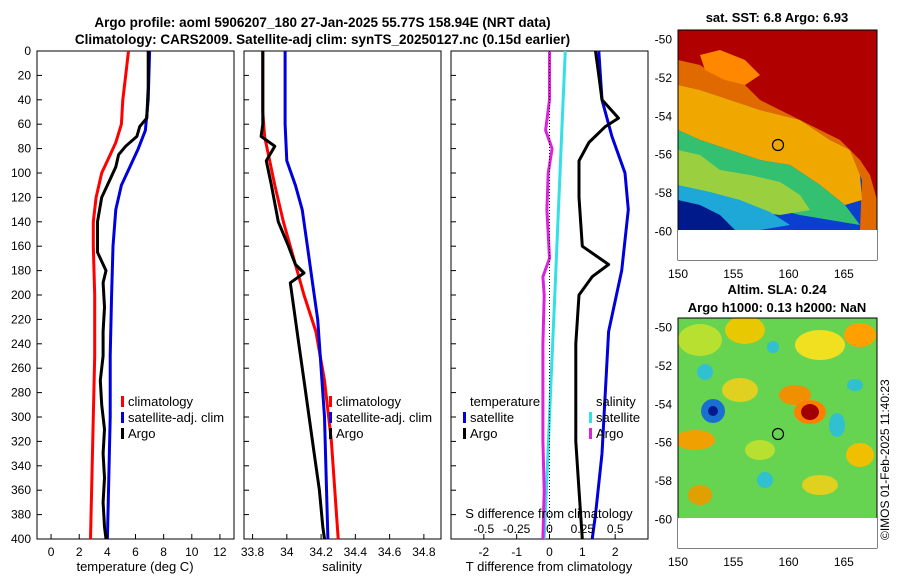 Image resolution: width=900 pixels, height=580 pixels. What do you see at coordinates (549, 529) in the screenshot?
I see `x2-tick-label: 0` at bounding box center [549, 529].